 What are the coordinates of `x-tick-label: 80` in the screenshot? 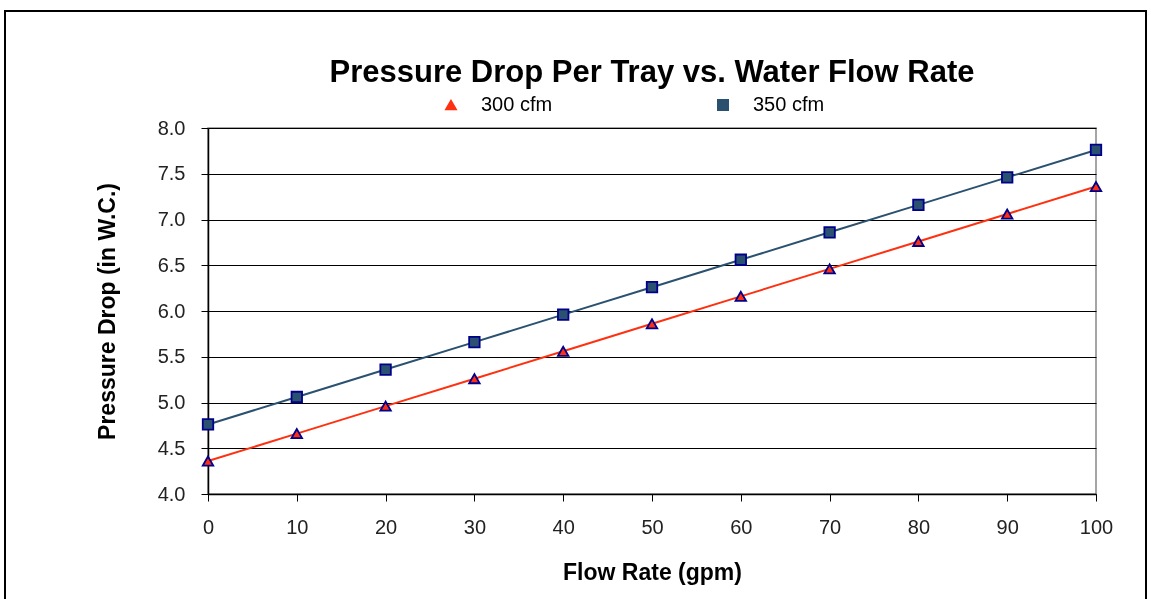 It's located at (919, 526).